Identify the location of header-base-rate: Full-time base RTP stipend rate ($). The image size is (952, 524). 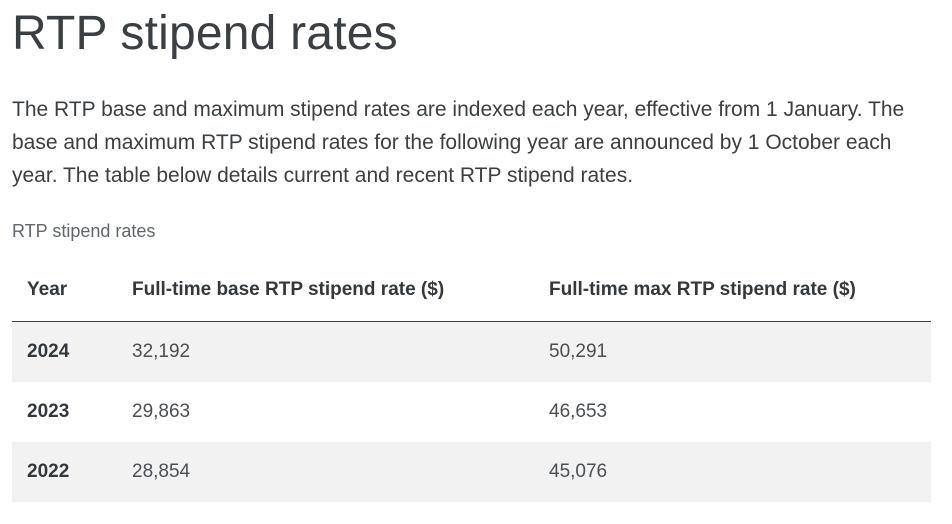
(325, 290).